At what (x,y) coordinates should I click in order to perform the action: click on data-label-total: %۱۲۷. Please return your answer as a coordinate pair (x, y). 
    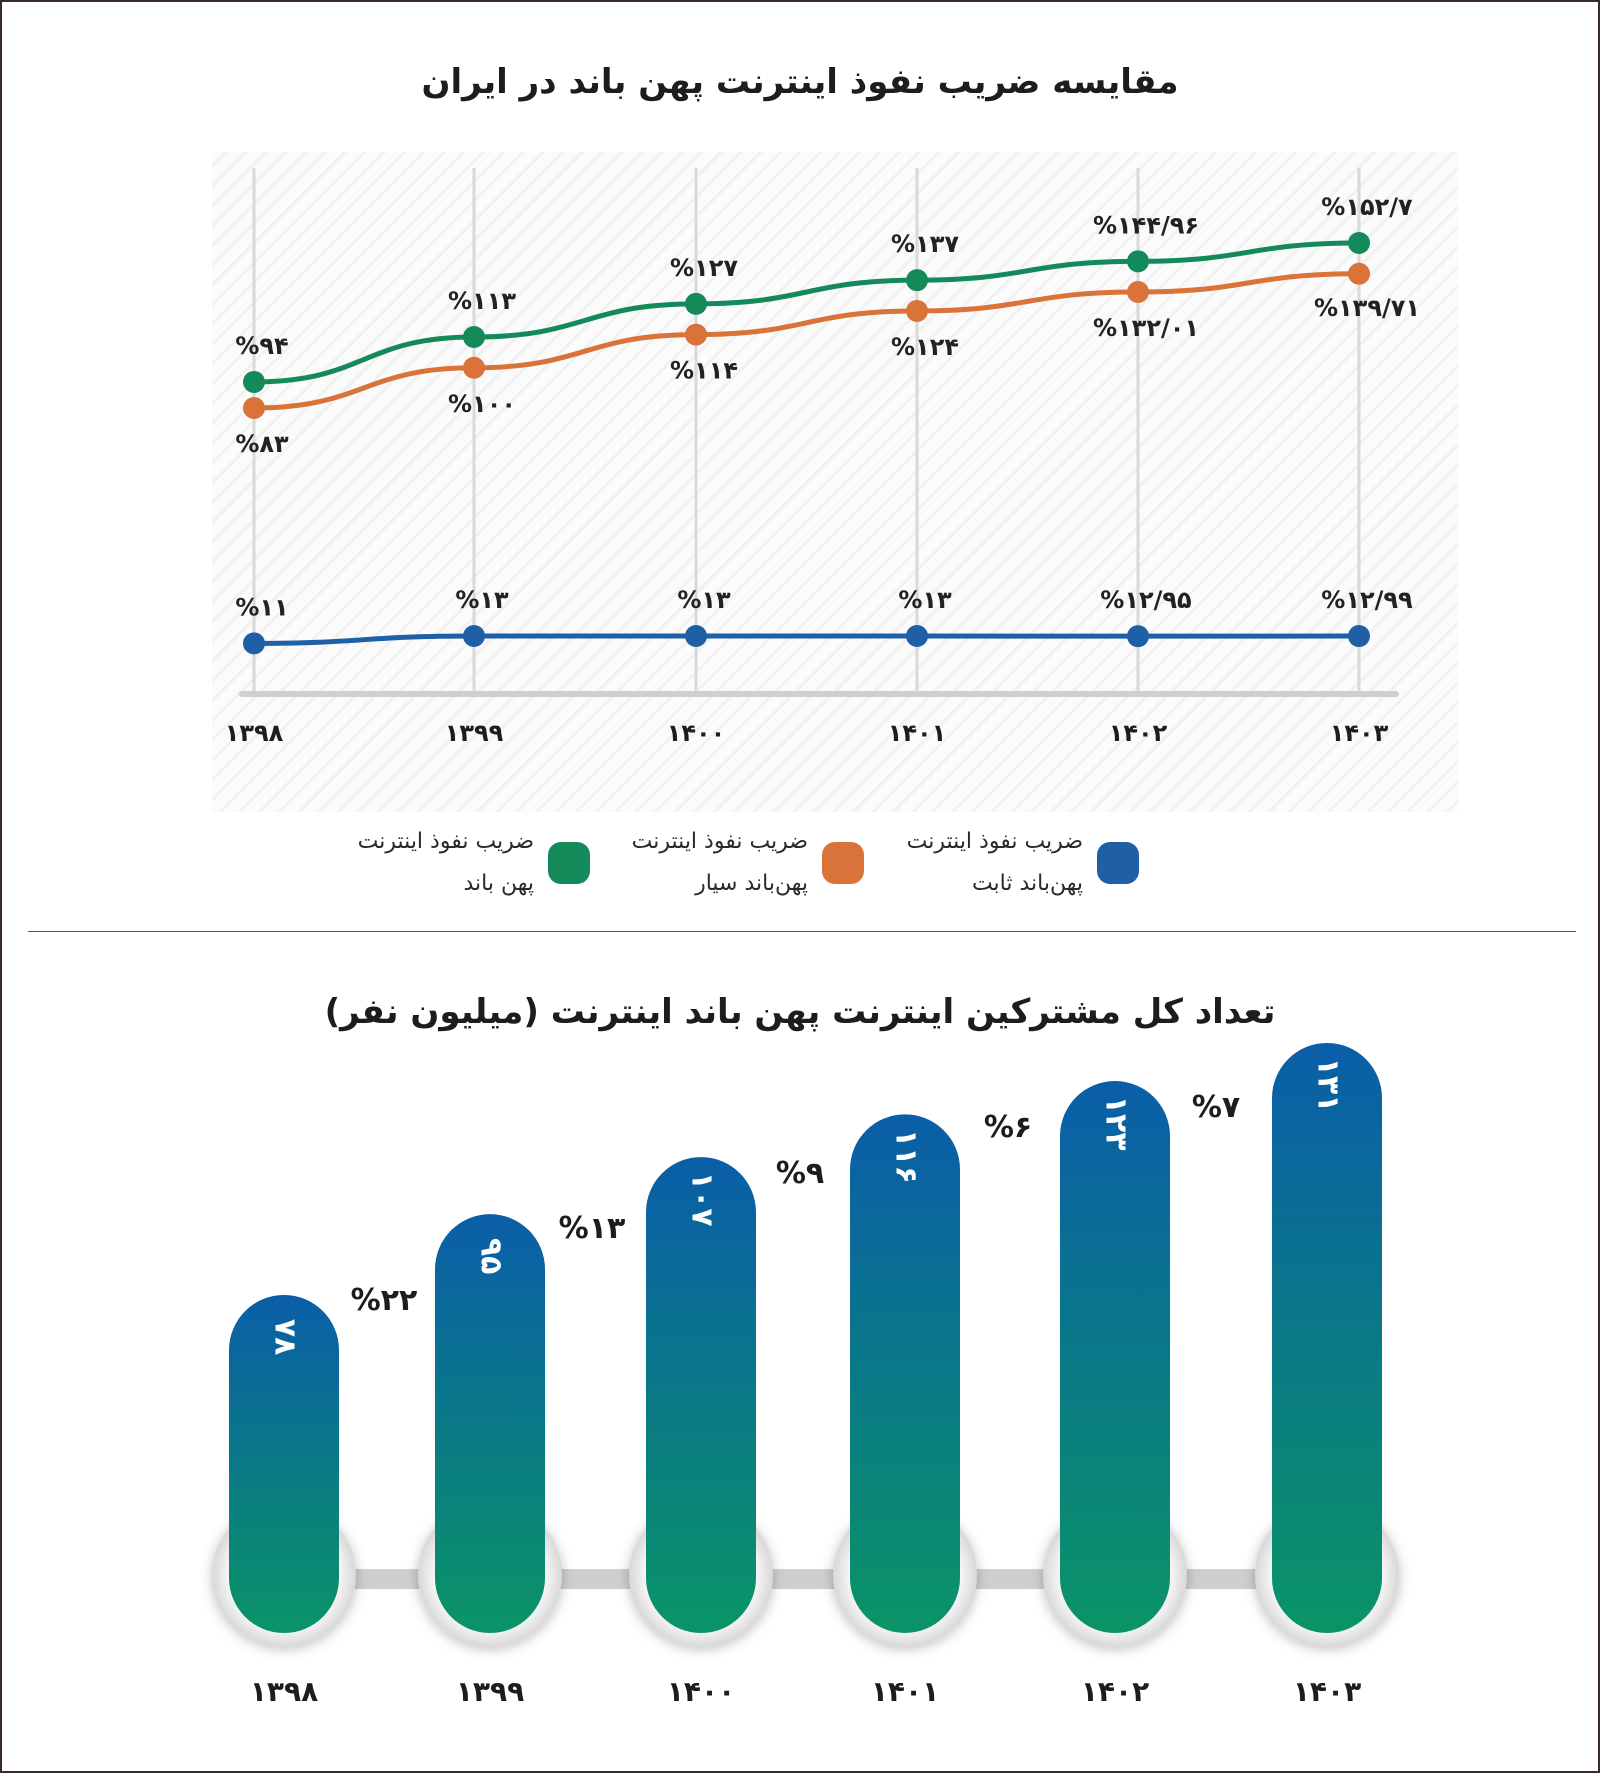
    Looking at the image, I should click on (704, 268).